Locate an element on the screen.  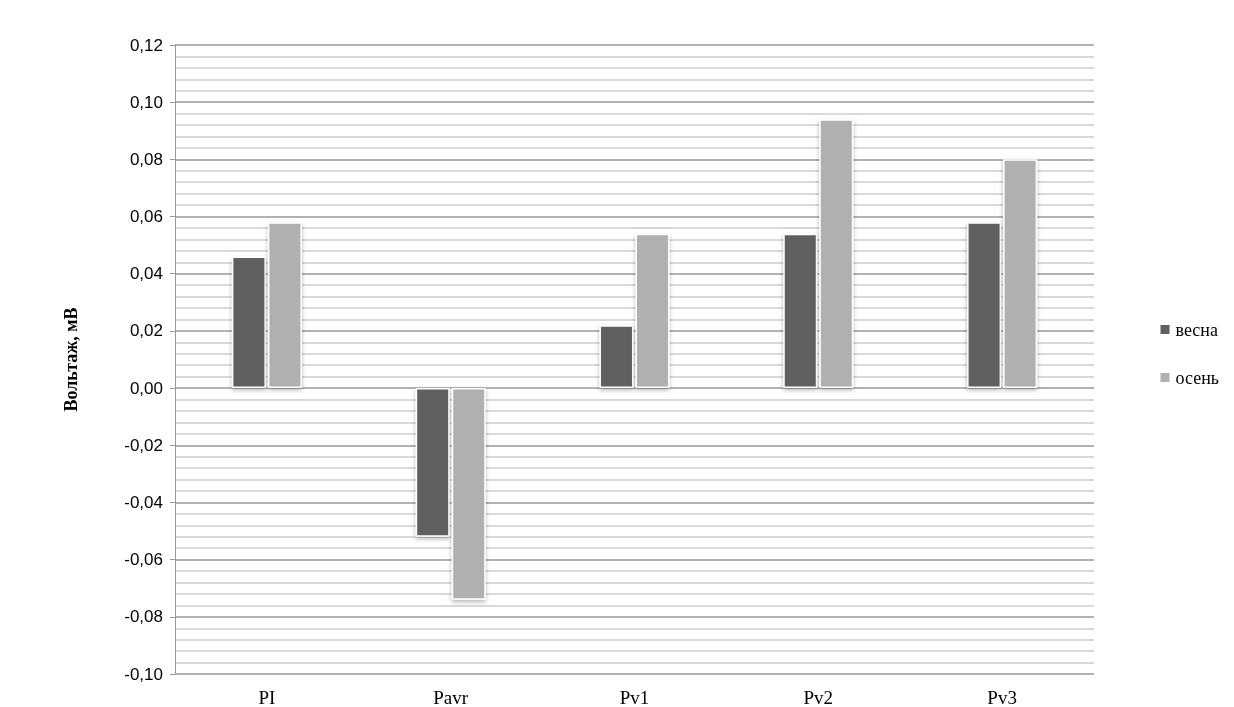
y-tick-label: 0,06 is located at coordinates (146, 217).